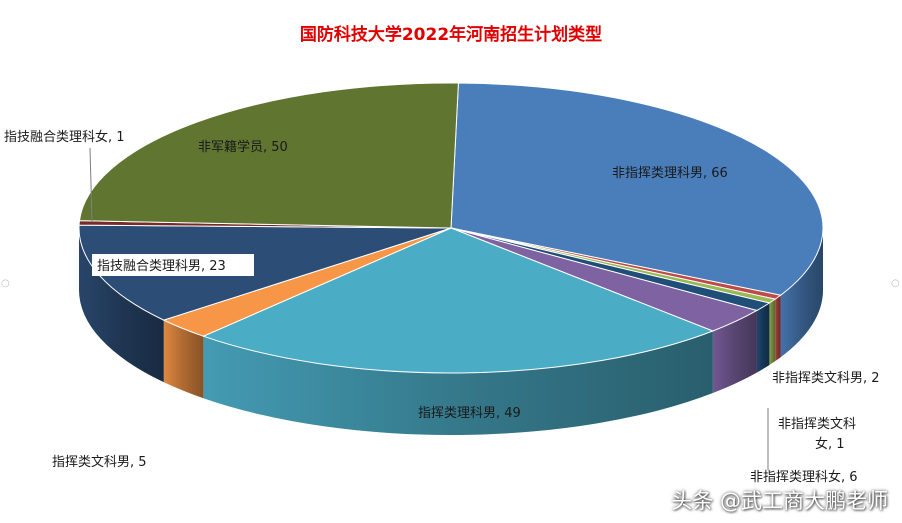 The image size is (902, 523). What do you see at coordinates (99, 462) in the screenshot?
I see `data-label: 指挥类文科男, 5` at bounding box center [99, 462].